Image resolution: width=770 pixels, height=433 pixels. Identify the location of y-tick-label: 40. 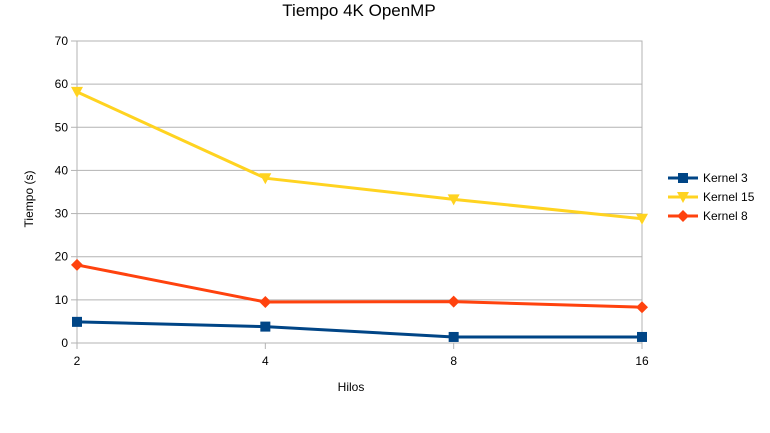
(62, 170).